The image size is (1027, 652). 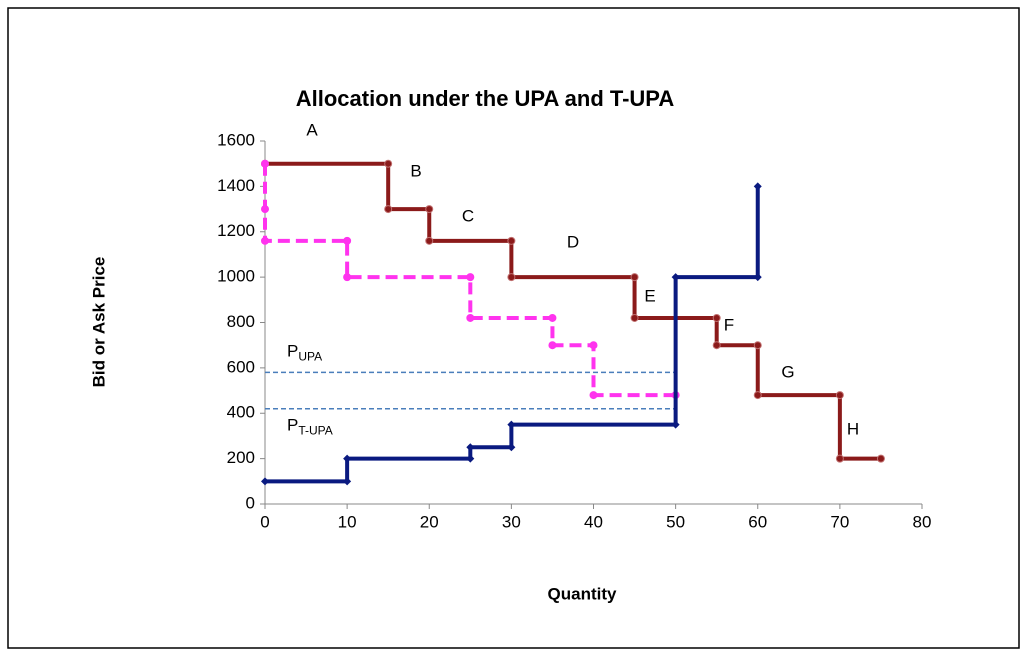 What do you see at coordinates (236, 276) in the screenshot?
I see `y-tick-label: 1000` at bounding box center [236, 276].